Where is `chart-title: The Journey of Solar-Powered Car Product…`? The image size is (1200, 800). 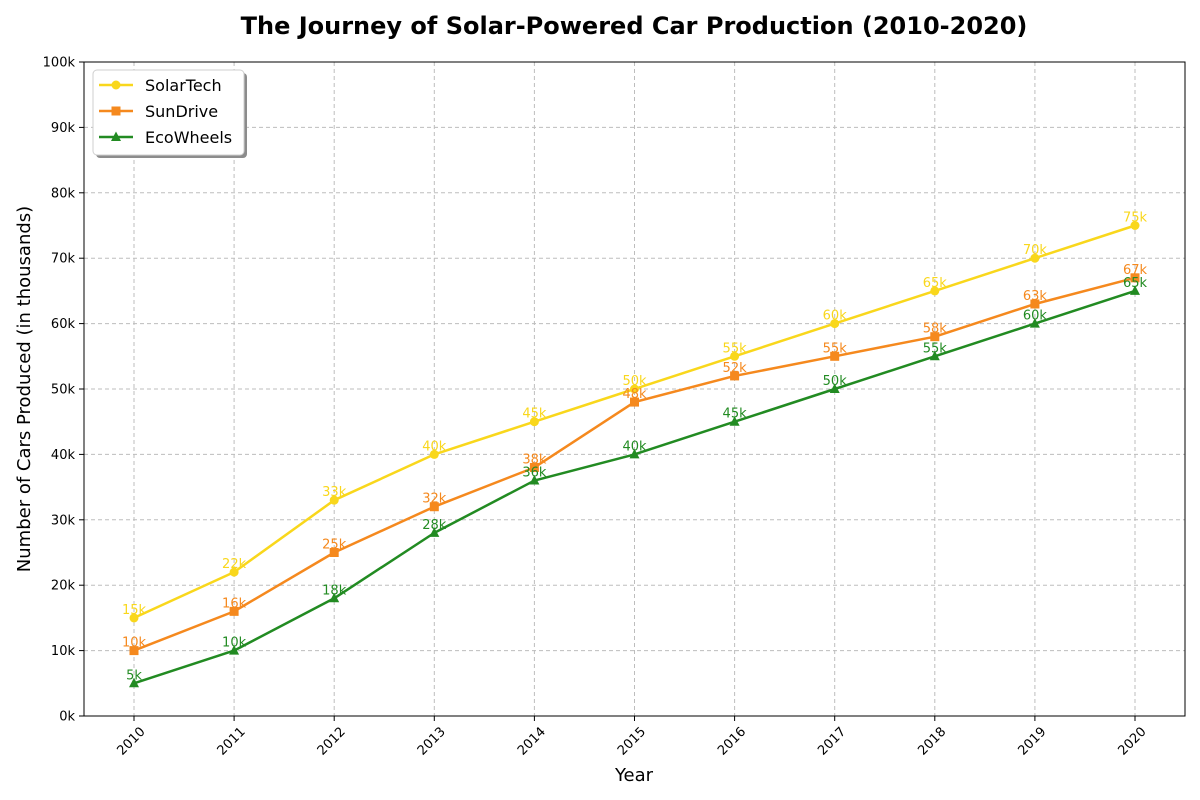
chart-title: The Journey of Solar-Powered Car Product… is located at coordinates (634, 26).